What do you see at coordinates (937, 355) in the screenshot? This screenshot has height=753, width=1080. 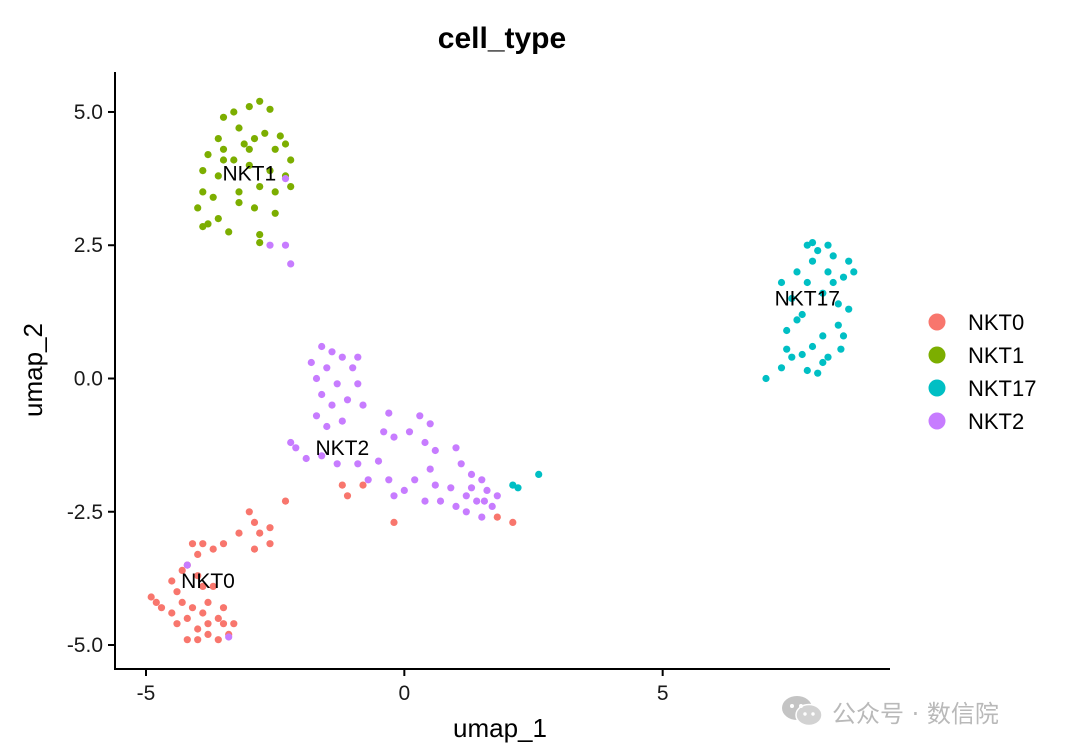 I see `legend-key-nkt1` at bounding box center [937, 355].